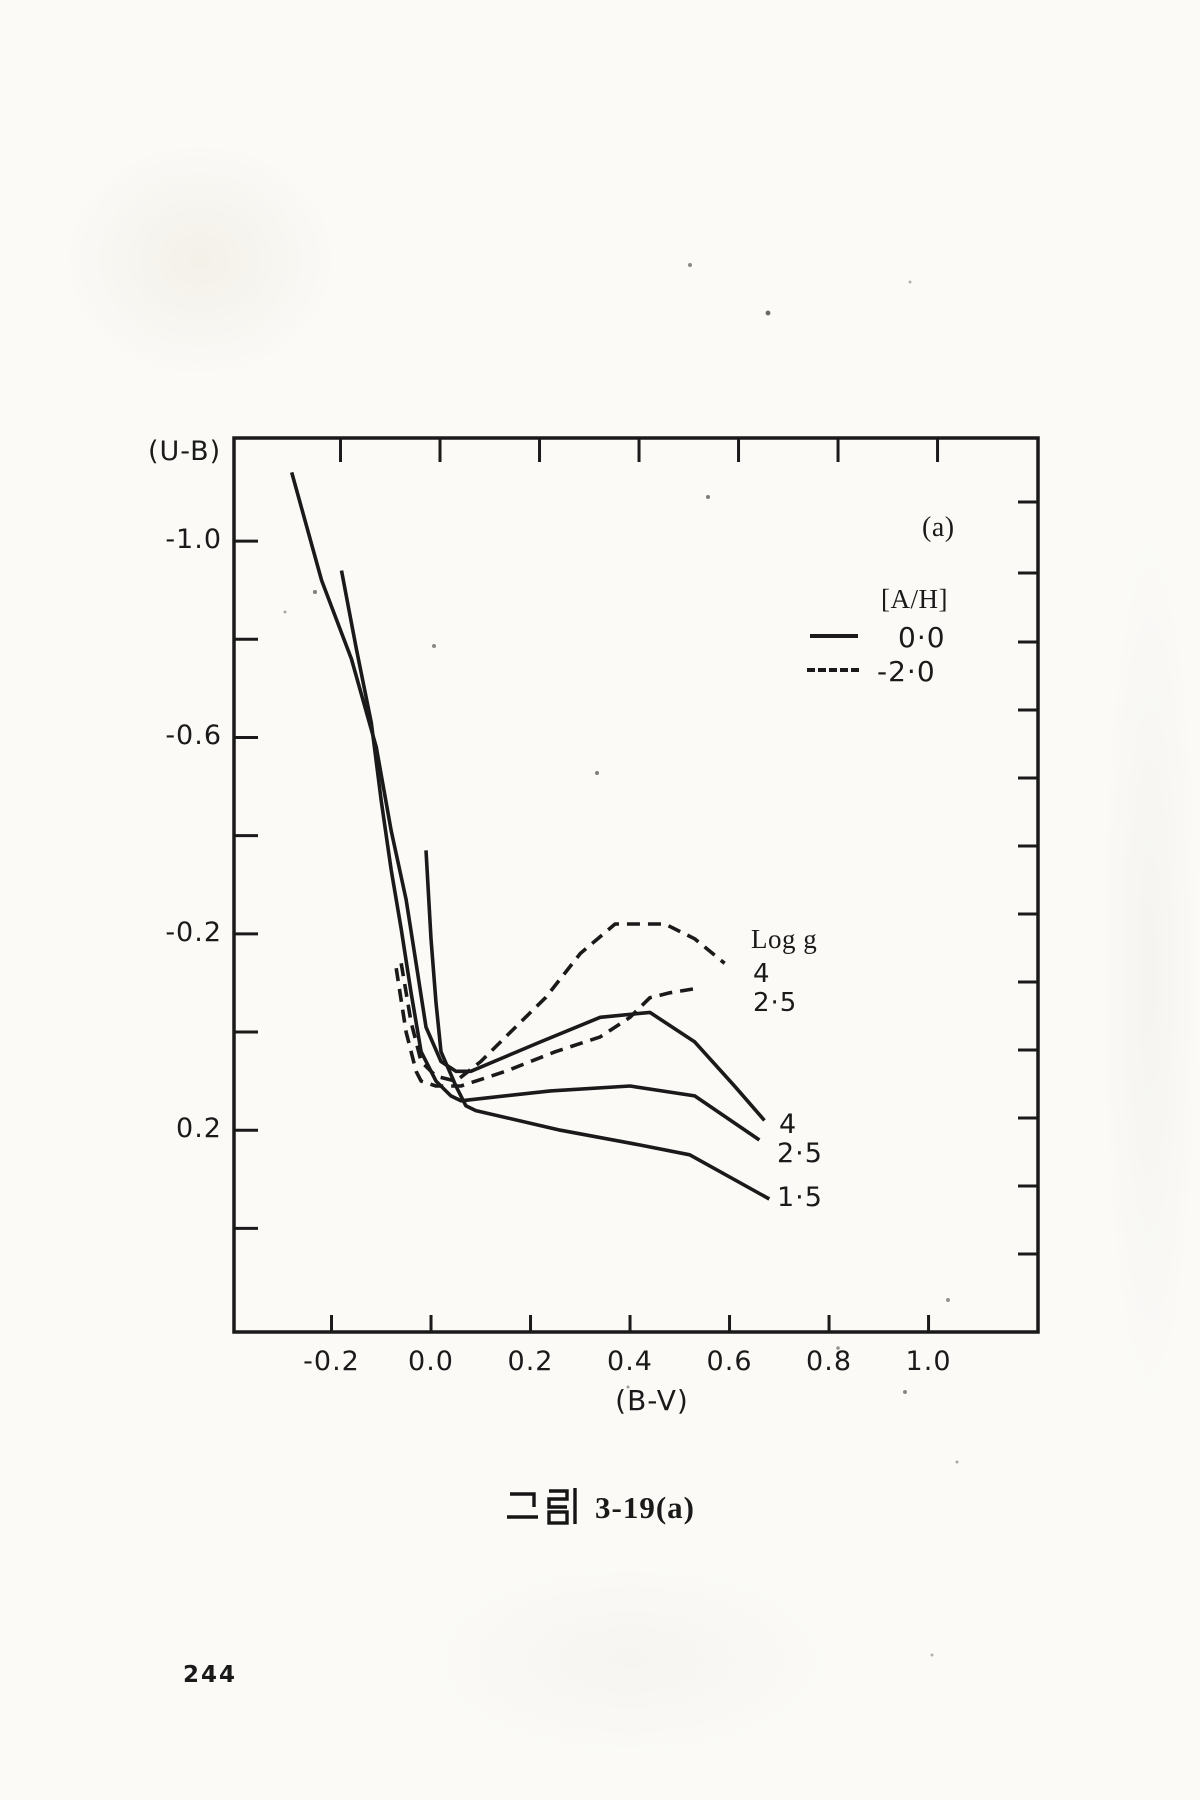 This screenshot has width=1200, height=1800. I want to click on curve-dashed-logg4, so click(562, 1002).